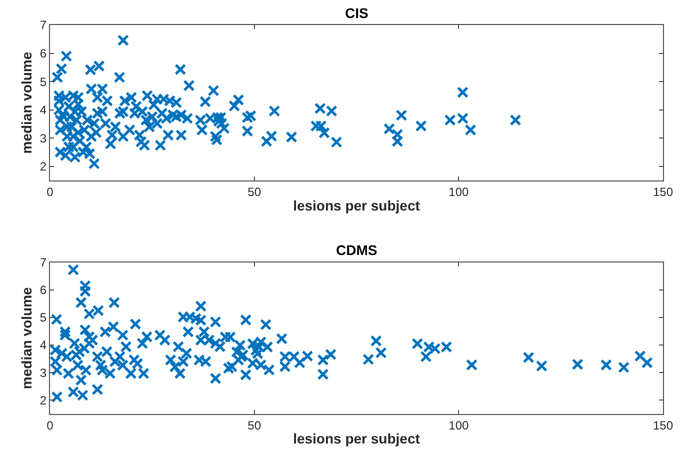 Image resolution: width=685 pixels, height=456 pixels. I want to click on chart-title: CIS, so click(356, 13).